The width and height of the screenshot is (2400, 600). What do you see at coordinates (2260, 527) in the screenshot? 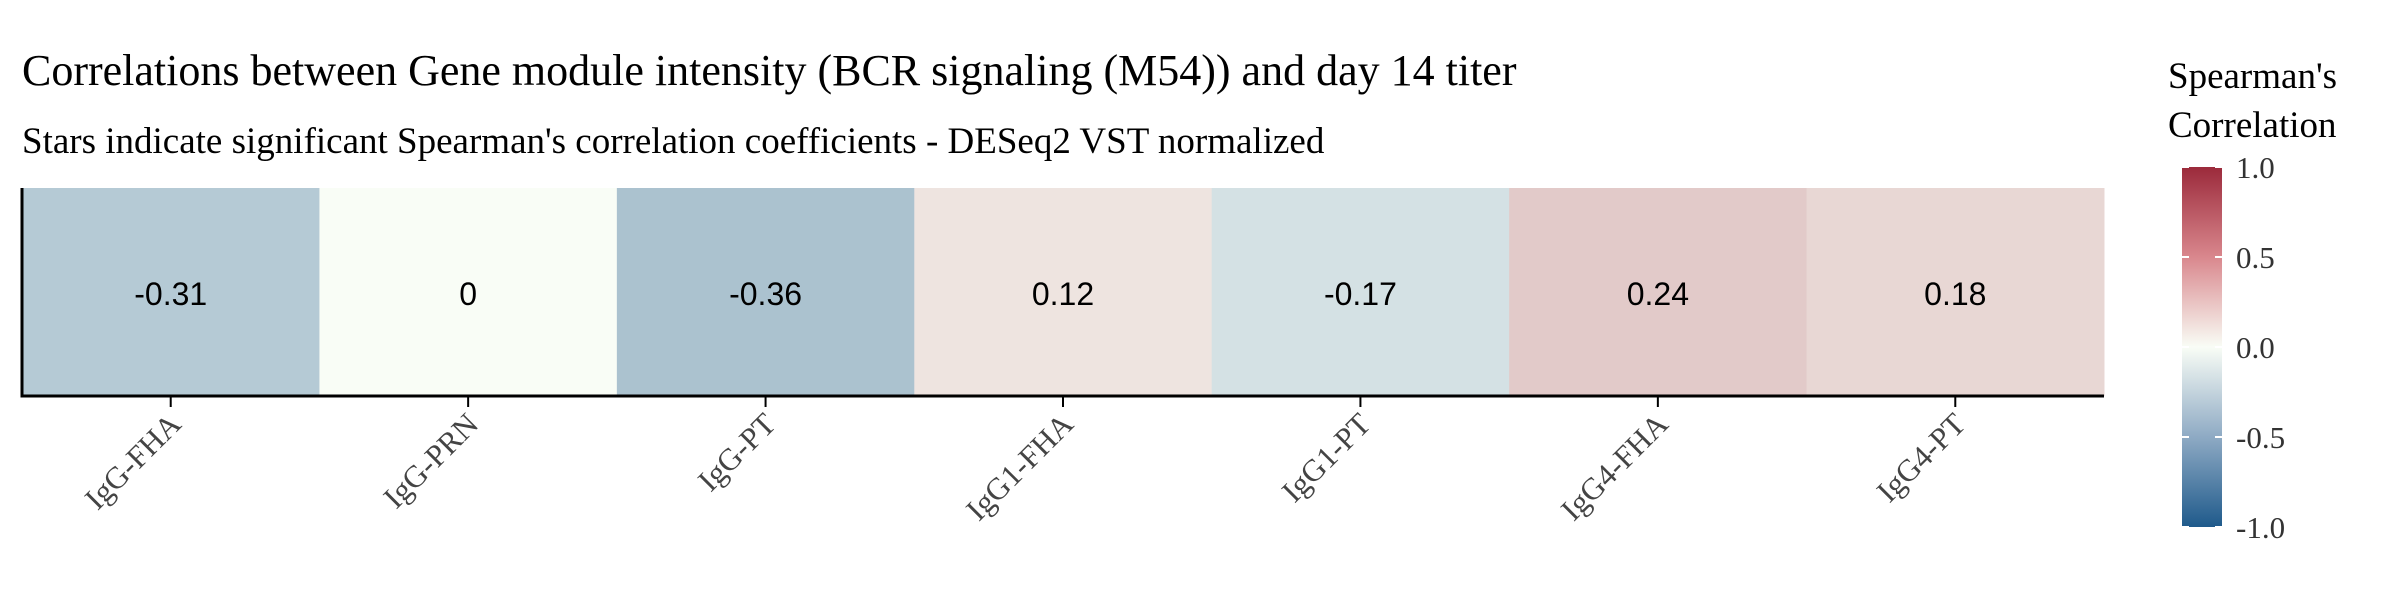
I see `legend-tick-label: -1.0` at bounding box center [2260, 527].